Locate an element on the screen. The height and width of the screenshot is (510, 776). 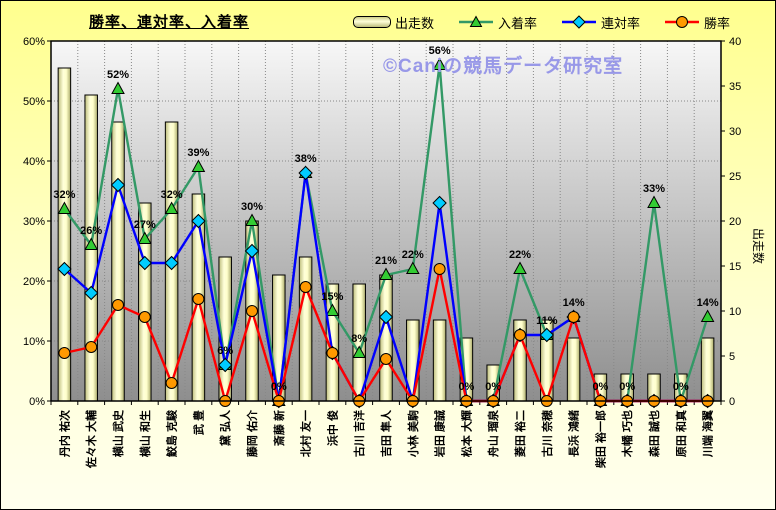
svg-text: 27% is located at coordinates (145, 225).